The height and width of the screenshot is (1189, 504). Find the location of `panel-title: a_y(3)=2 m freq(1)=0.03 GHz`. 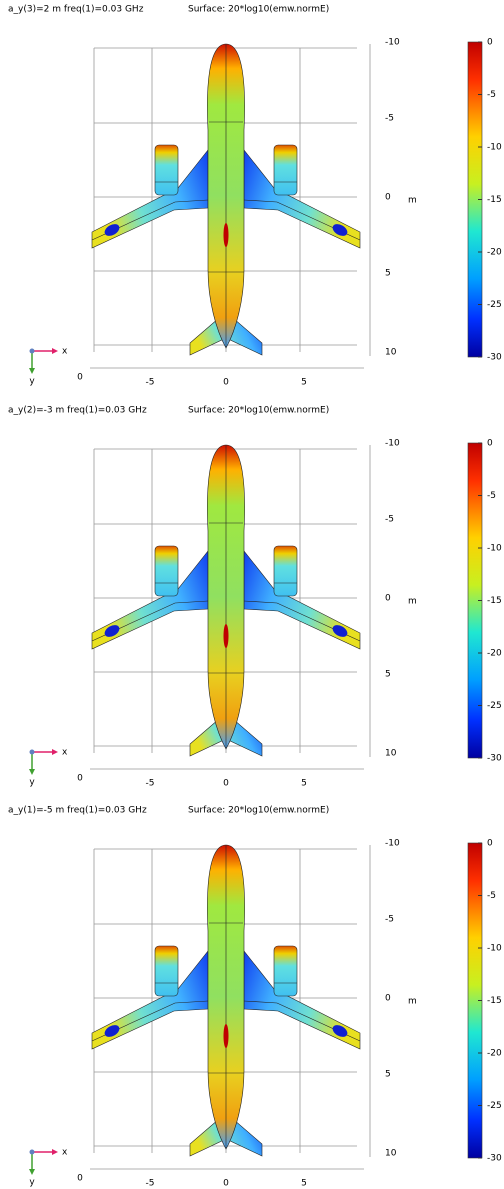

panel-title: a_y(3)=2 m freq(1)=0.03 GHz is located at coordinates (76, 10).